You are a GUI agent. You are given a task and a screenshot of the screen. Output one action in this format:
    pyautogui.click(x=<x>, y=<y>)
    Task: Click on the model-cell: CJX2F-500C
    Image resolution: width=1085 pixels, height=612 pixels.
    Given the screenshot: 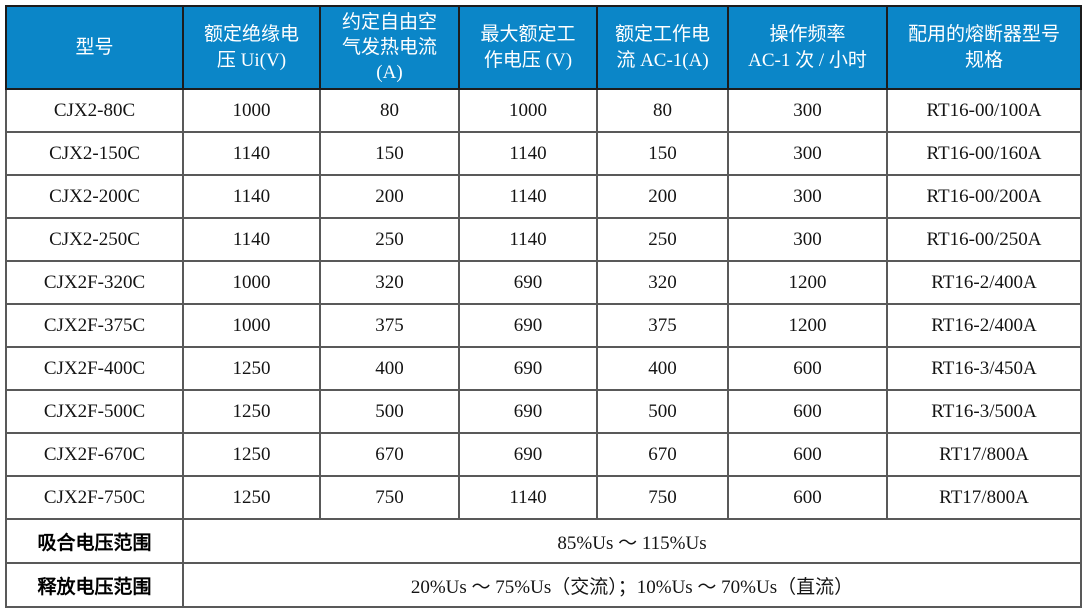 What is the action you would take?
    pyautogui.click(x=94, y=411)
    